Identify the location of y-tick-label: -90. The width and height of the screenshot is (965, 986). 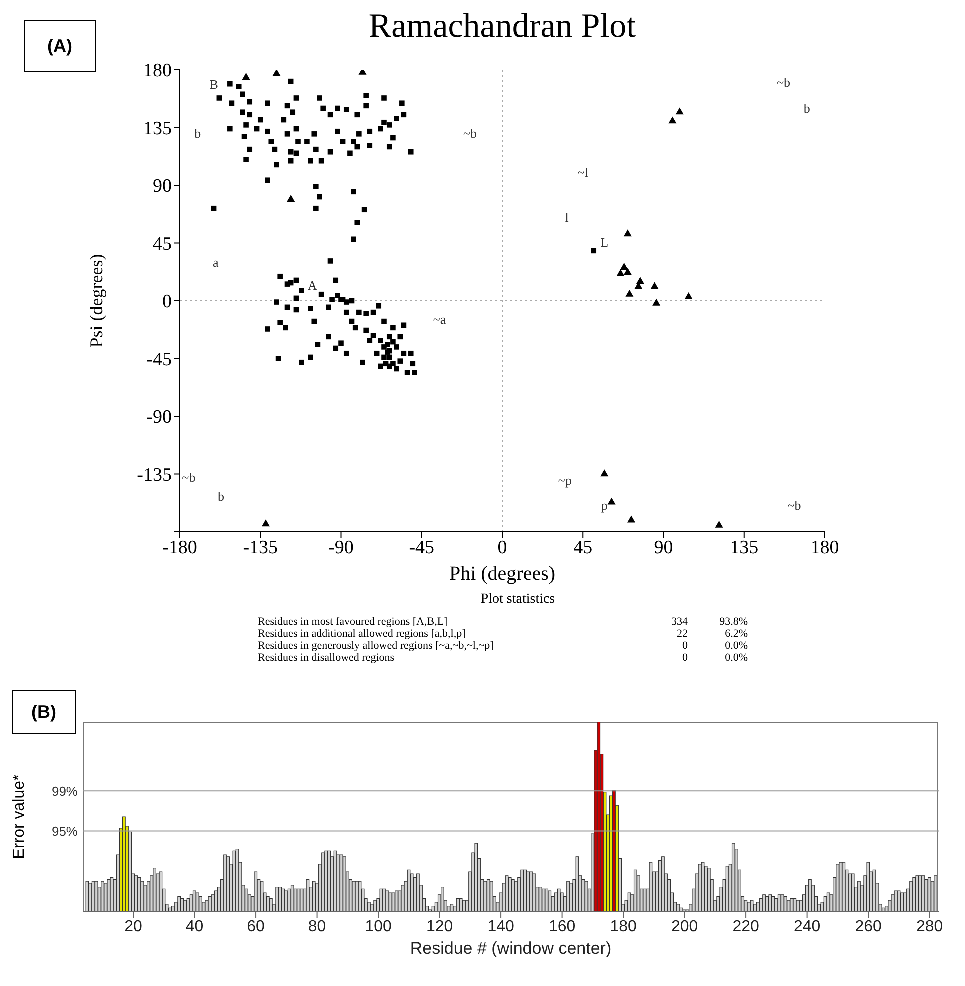
(159, 417).